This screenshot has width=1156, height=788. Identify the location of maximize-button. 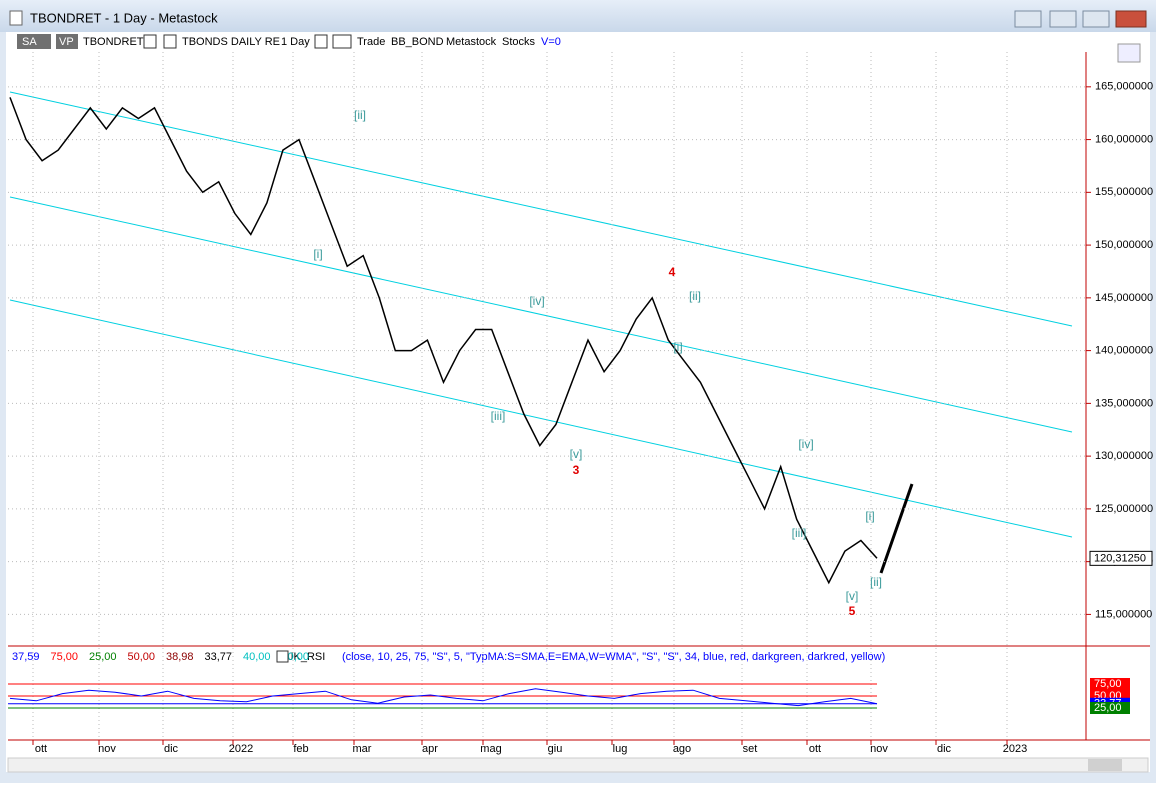
(1096, 19).